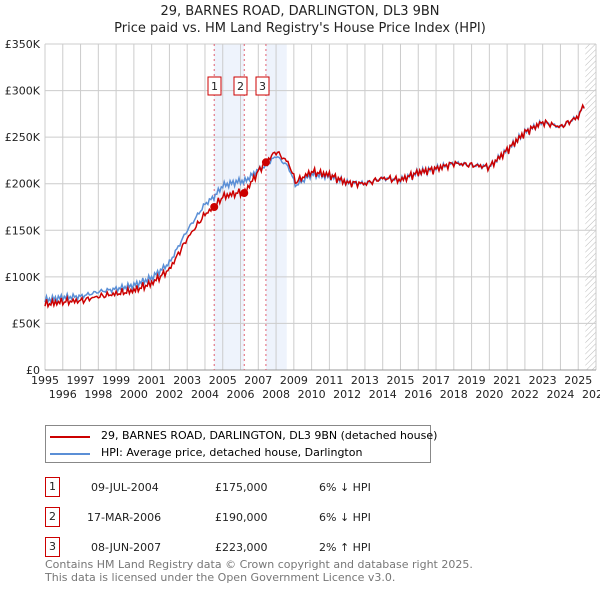  I want to click on y-tick-label: £150K, so click(23, 230).